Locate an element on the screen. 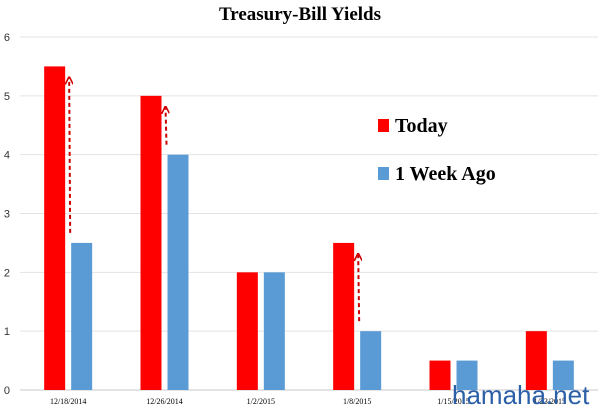  x-tick-label: 1/8/2015 is located at coordinates (357, 401).